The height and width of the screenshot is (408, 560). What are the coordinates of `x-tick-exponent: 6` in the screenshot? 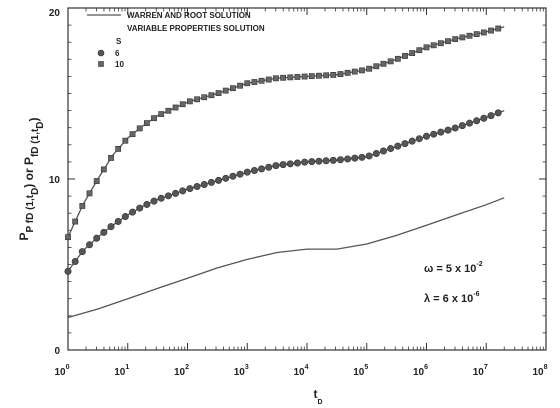 It's located at (426, 367).